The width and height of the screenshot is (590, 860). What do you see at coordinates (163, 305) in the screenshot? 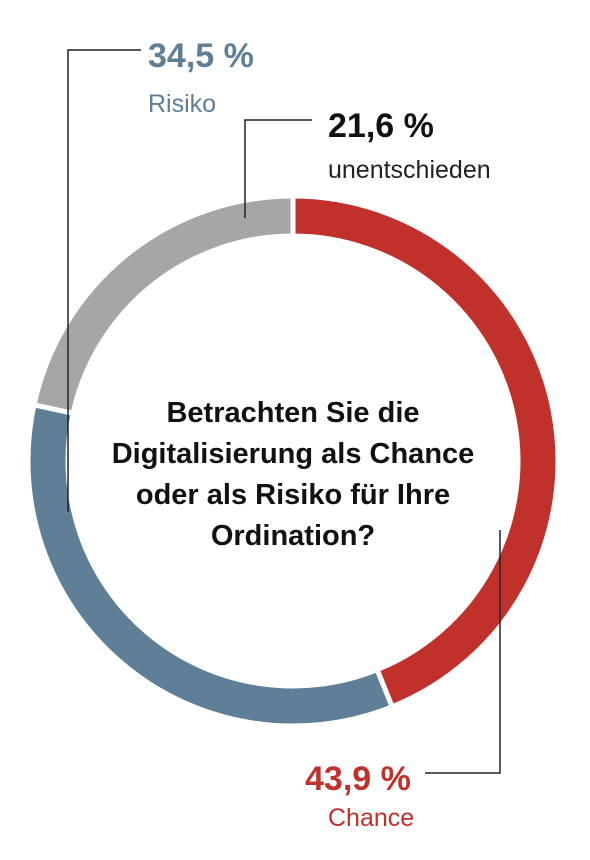
I see `donut-slice-unentschieden` at bounding box center [163, 305].